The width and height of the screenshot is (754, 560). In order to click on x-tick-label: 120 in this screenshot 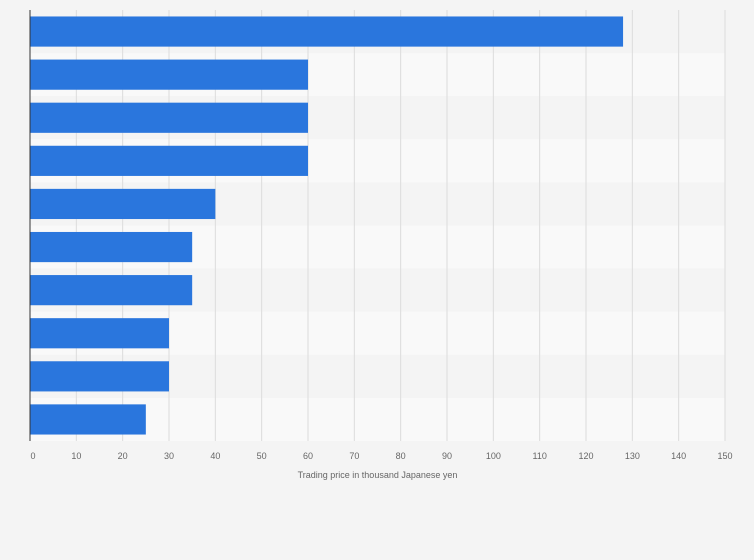, I will do `click(585, 456)`.